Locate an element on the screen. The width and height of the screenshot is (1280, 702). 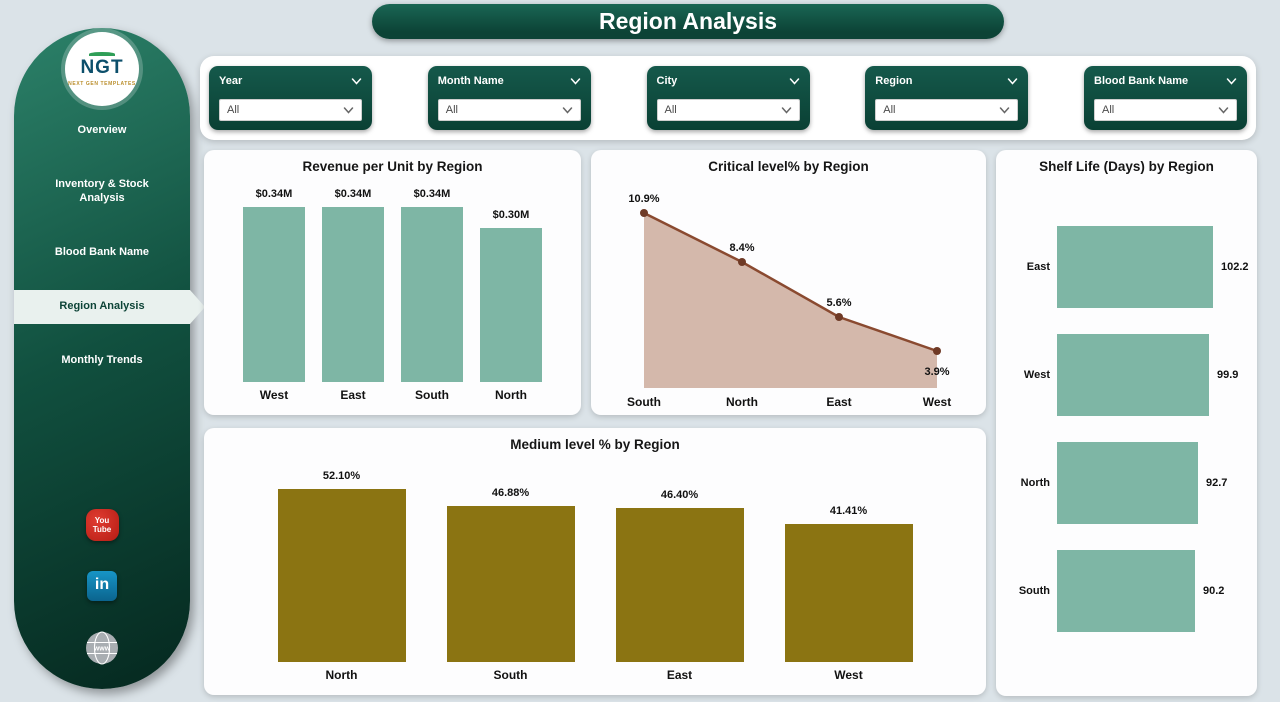
page-title: Region Analysis is located at coordinates (688, 21).